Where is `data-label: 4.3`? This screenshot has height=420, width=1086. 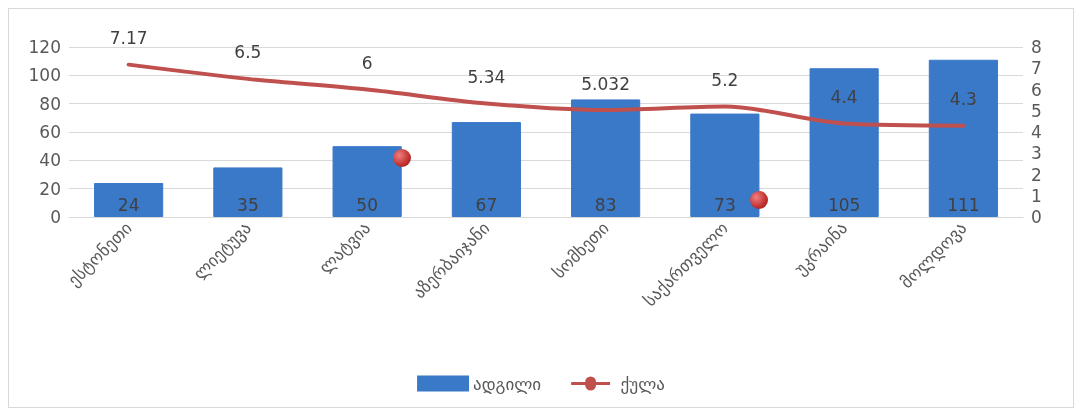
data-label: 4.3 is located at coordinates (963, 99).